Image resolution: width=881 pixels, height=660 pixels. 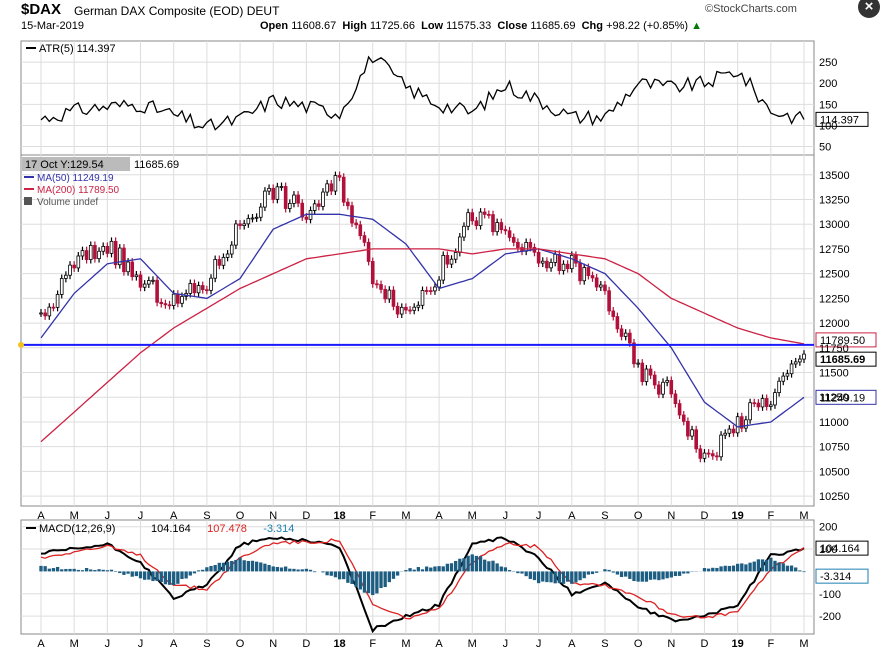 What do you see at coordinates (738, 516) in the screenshot?
I see `x-tick-label: 19` at bounding box center [738, 516].